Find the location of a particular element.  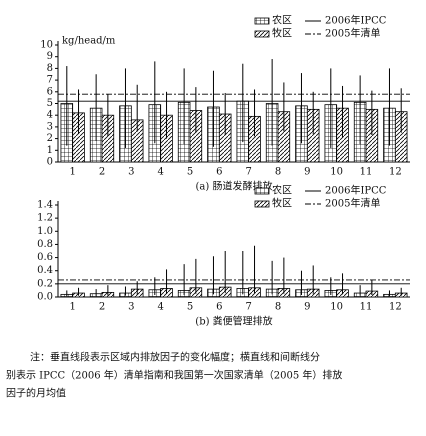

y-tick-label: 4 is located at coordinates (50, 115).